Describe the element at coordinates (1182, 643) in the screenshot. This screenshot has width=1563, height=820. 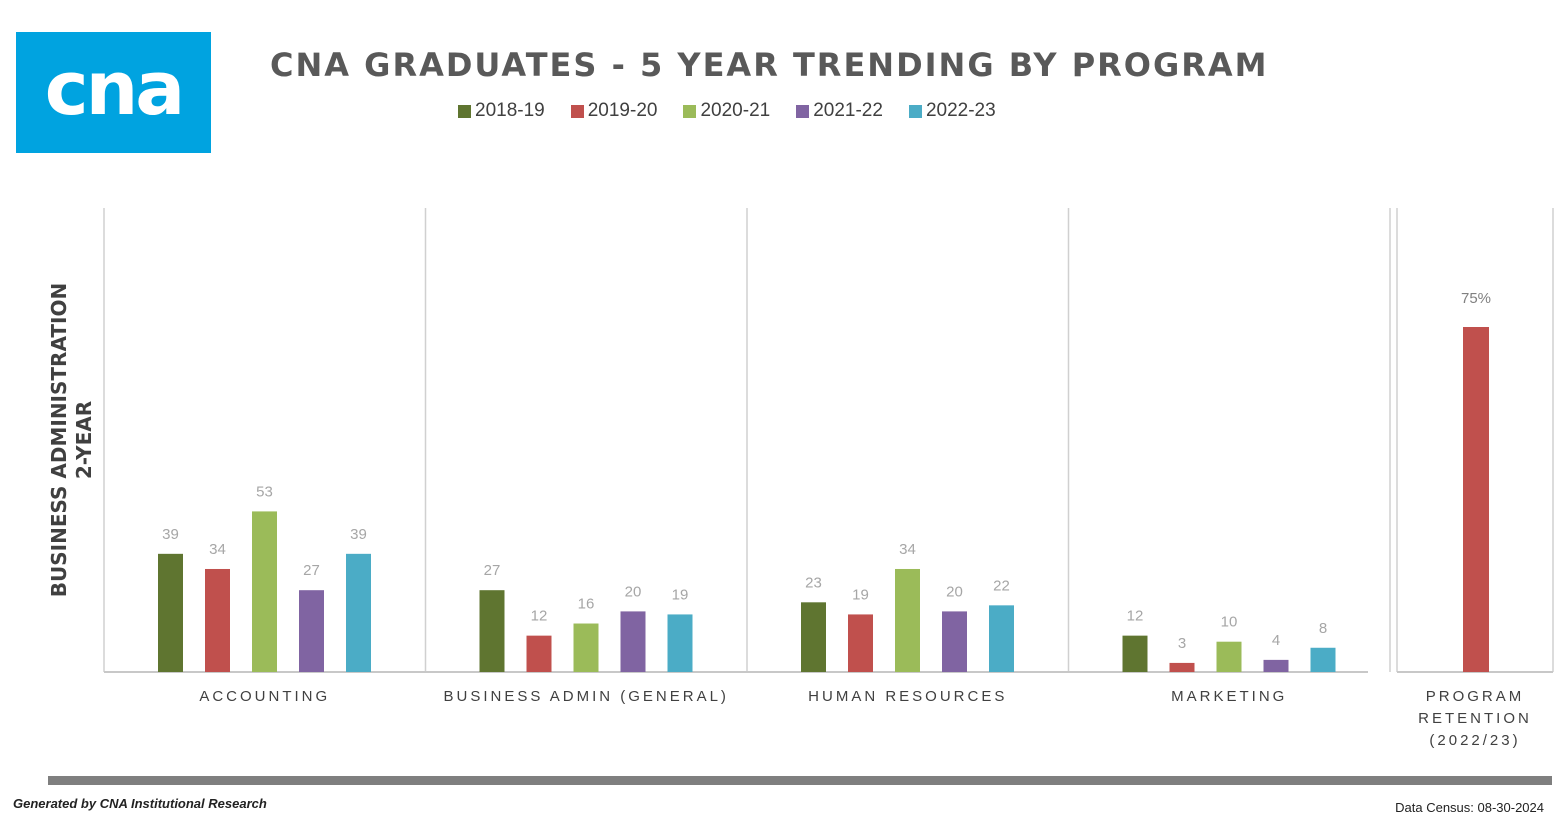
I see `data-label: 3` at that location.